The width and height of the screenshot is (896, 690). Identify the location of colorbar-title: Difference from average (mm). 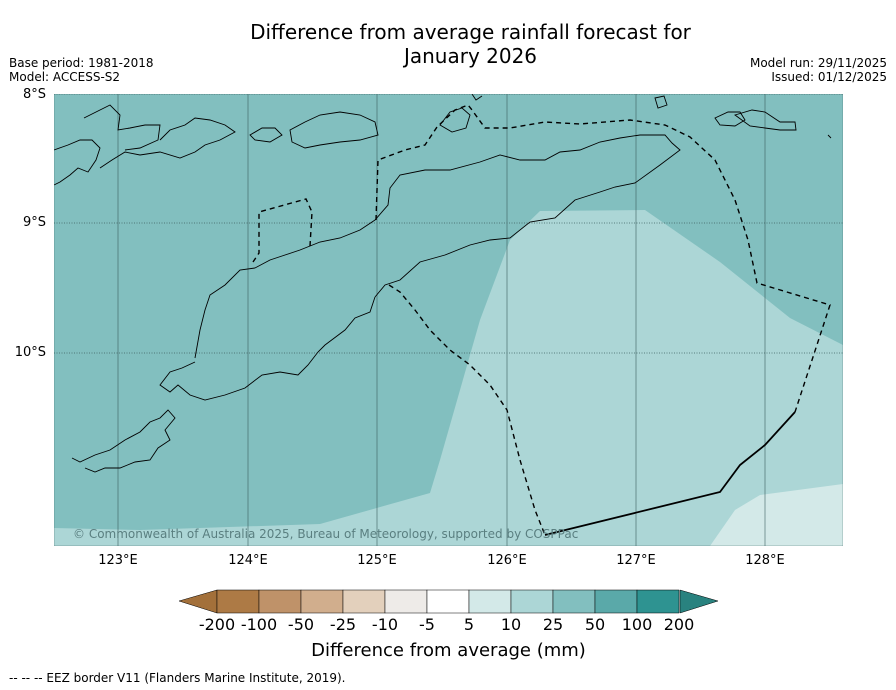
(448, 650).